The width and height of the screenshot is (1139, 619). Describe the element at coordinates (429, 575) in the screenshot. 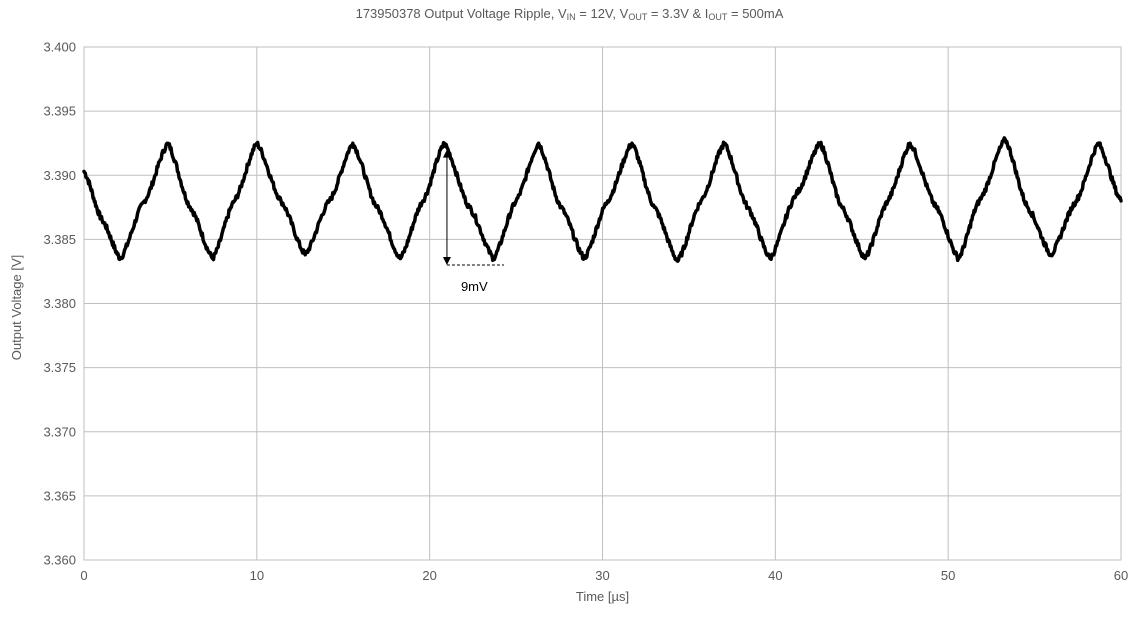

I see `x-tick-label: 20` at that location.